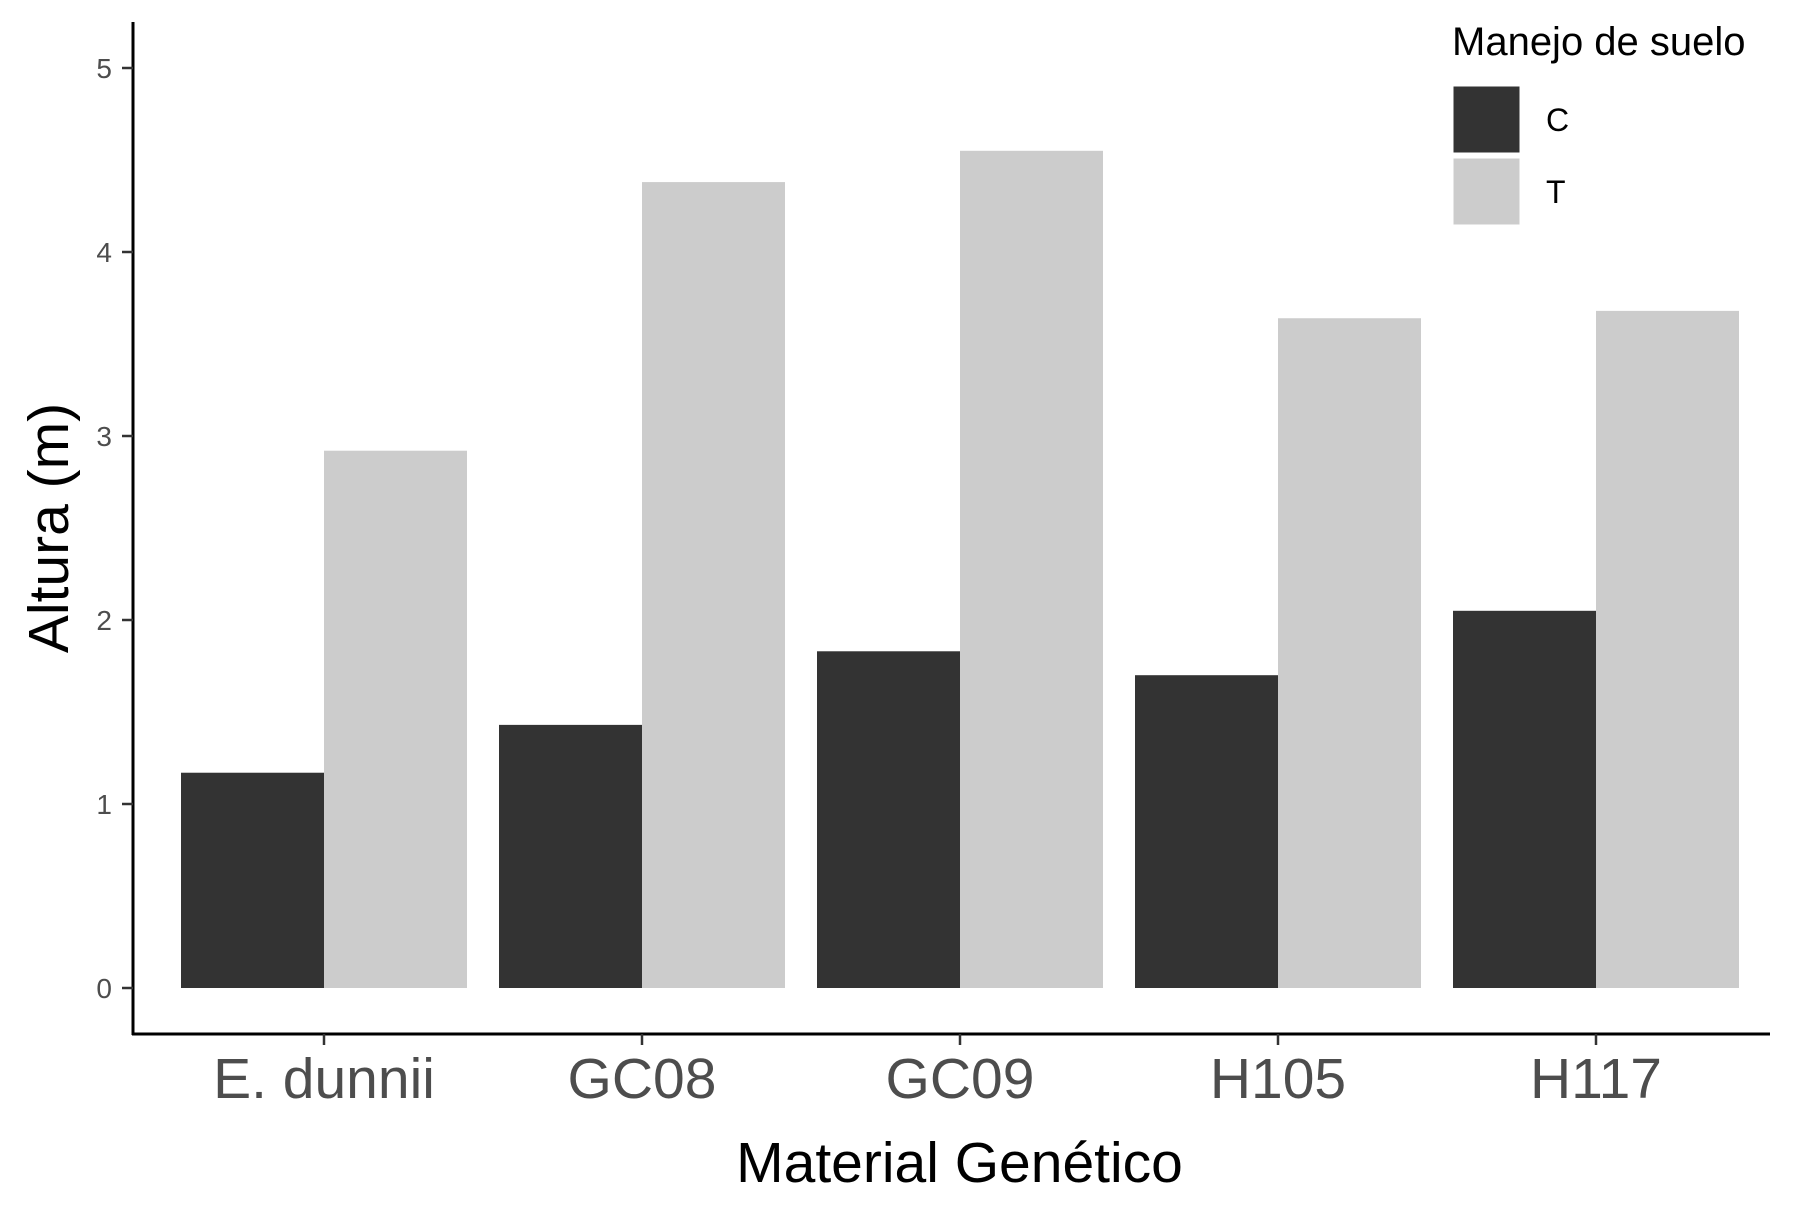 Image resolution: width=1800 pixels, height=1205 pixels. I want to click on y-tick-label: 1, so click(104, 804).